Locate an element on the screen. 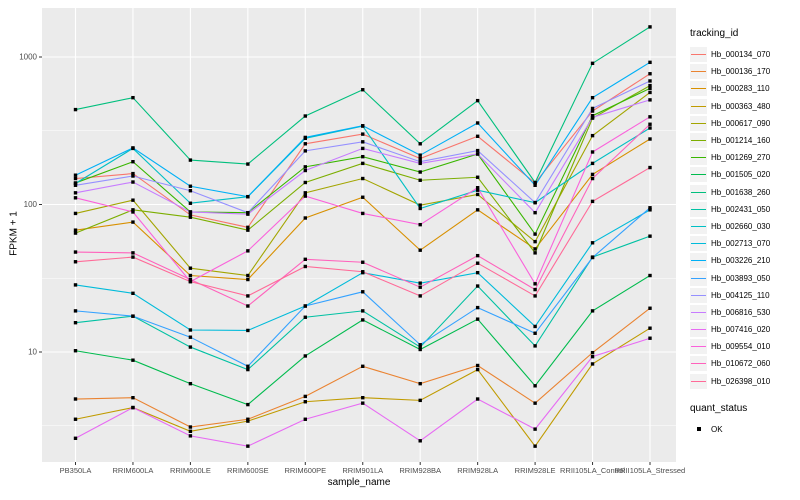 The width and height of the screenshot is (800, 500). legend-item: Hb_000283_110 is located at coordinates (744, 88).